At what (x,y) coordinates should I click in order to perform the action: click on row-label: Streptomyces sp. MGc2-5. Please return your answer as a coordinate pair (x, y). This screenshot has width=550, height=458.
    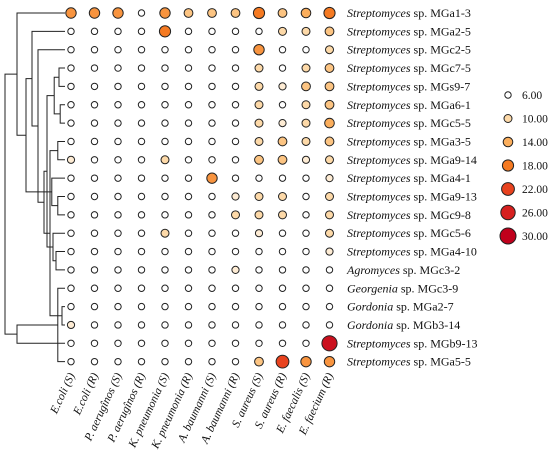
    Looking at the image, I should click on (409, 50).